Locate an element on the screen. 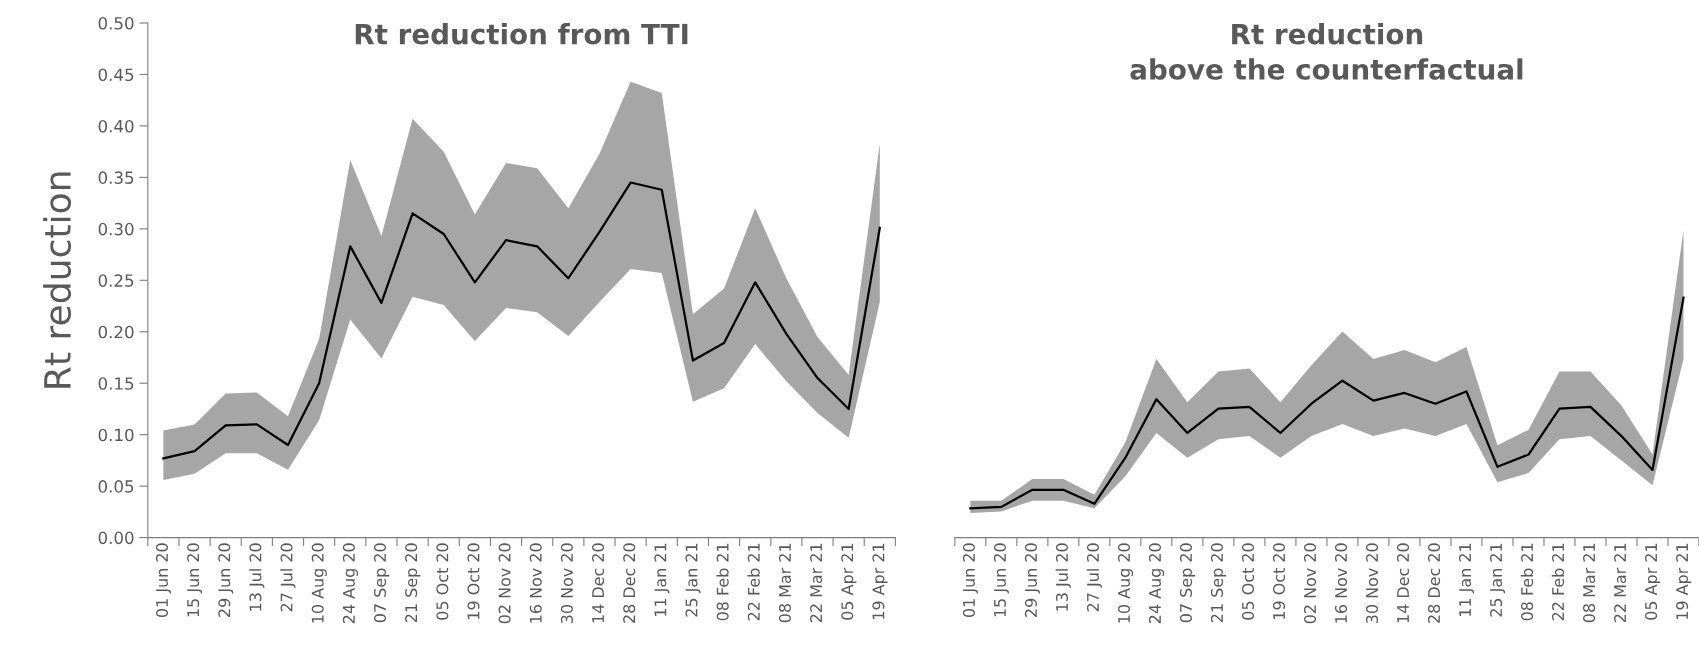 The width and height of the screenshot is (1699, 658). chart-title: Rt reduction from TTI is located at coordinates (521, 34).